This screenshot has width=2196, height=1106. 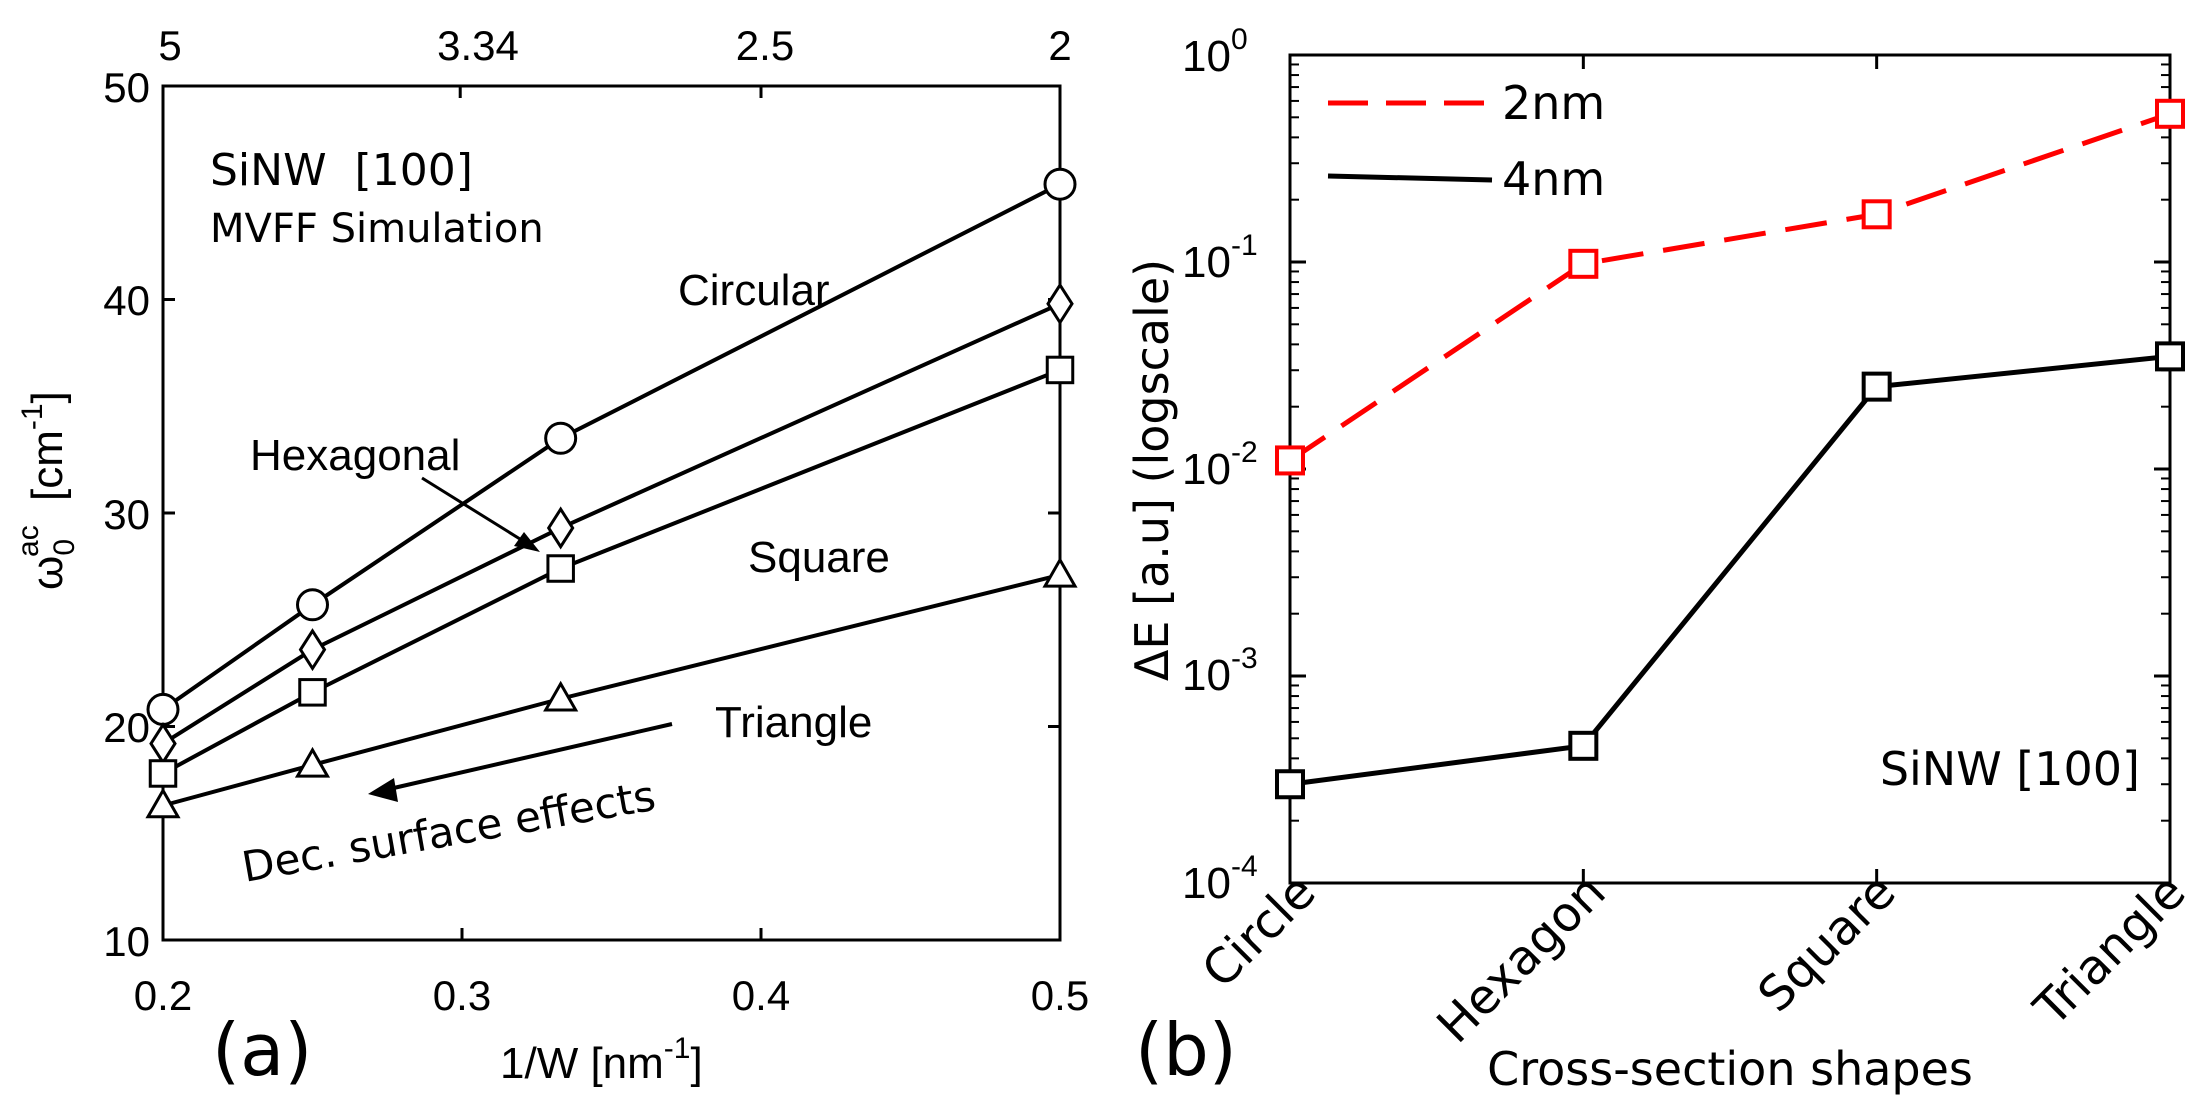 What do you see at coordinates (1220, 879) in the screenshot?
I see `panel-b-ytick-label: 10⁻⁴` at bounding box center [1220, 879].